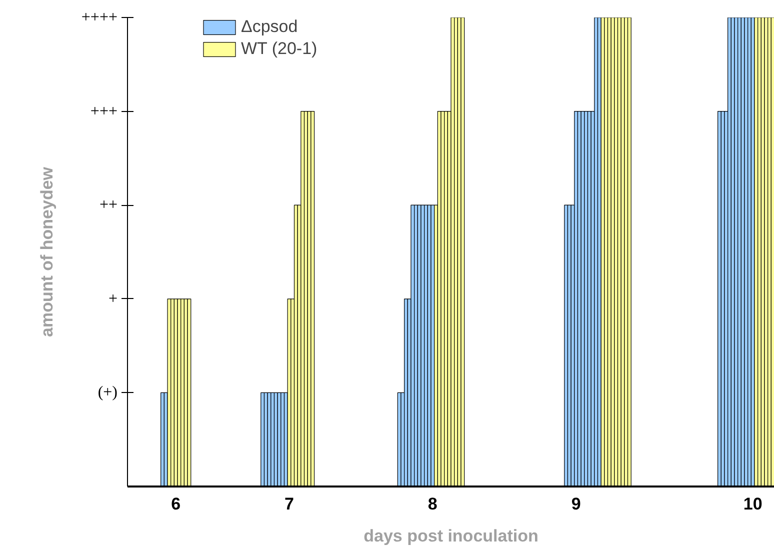  What do you see at coordinates (279, 49) in the screenshot?
I see `legend-label: WT (20-1)` at bounding box center [279, 49].